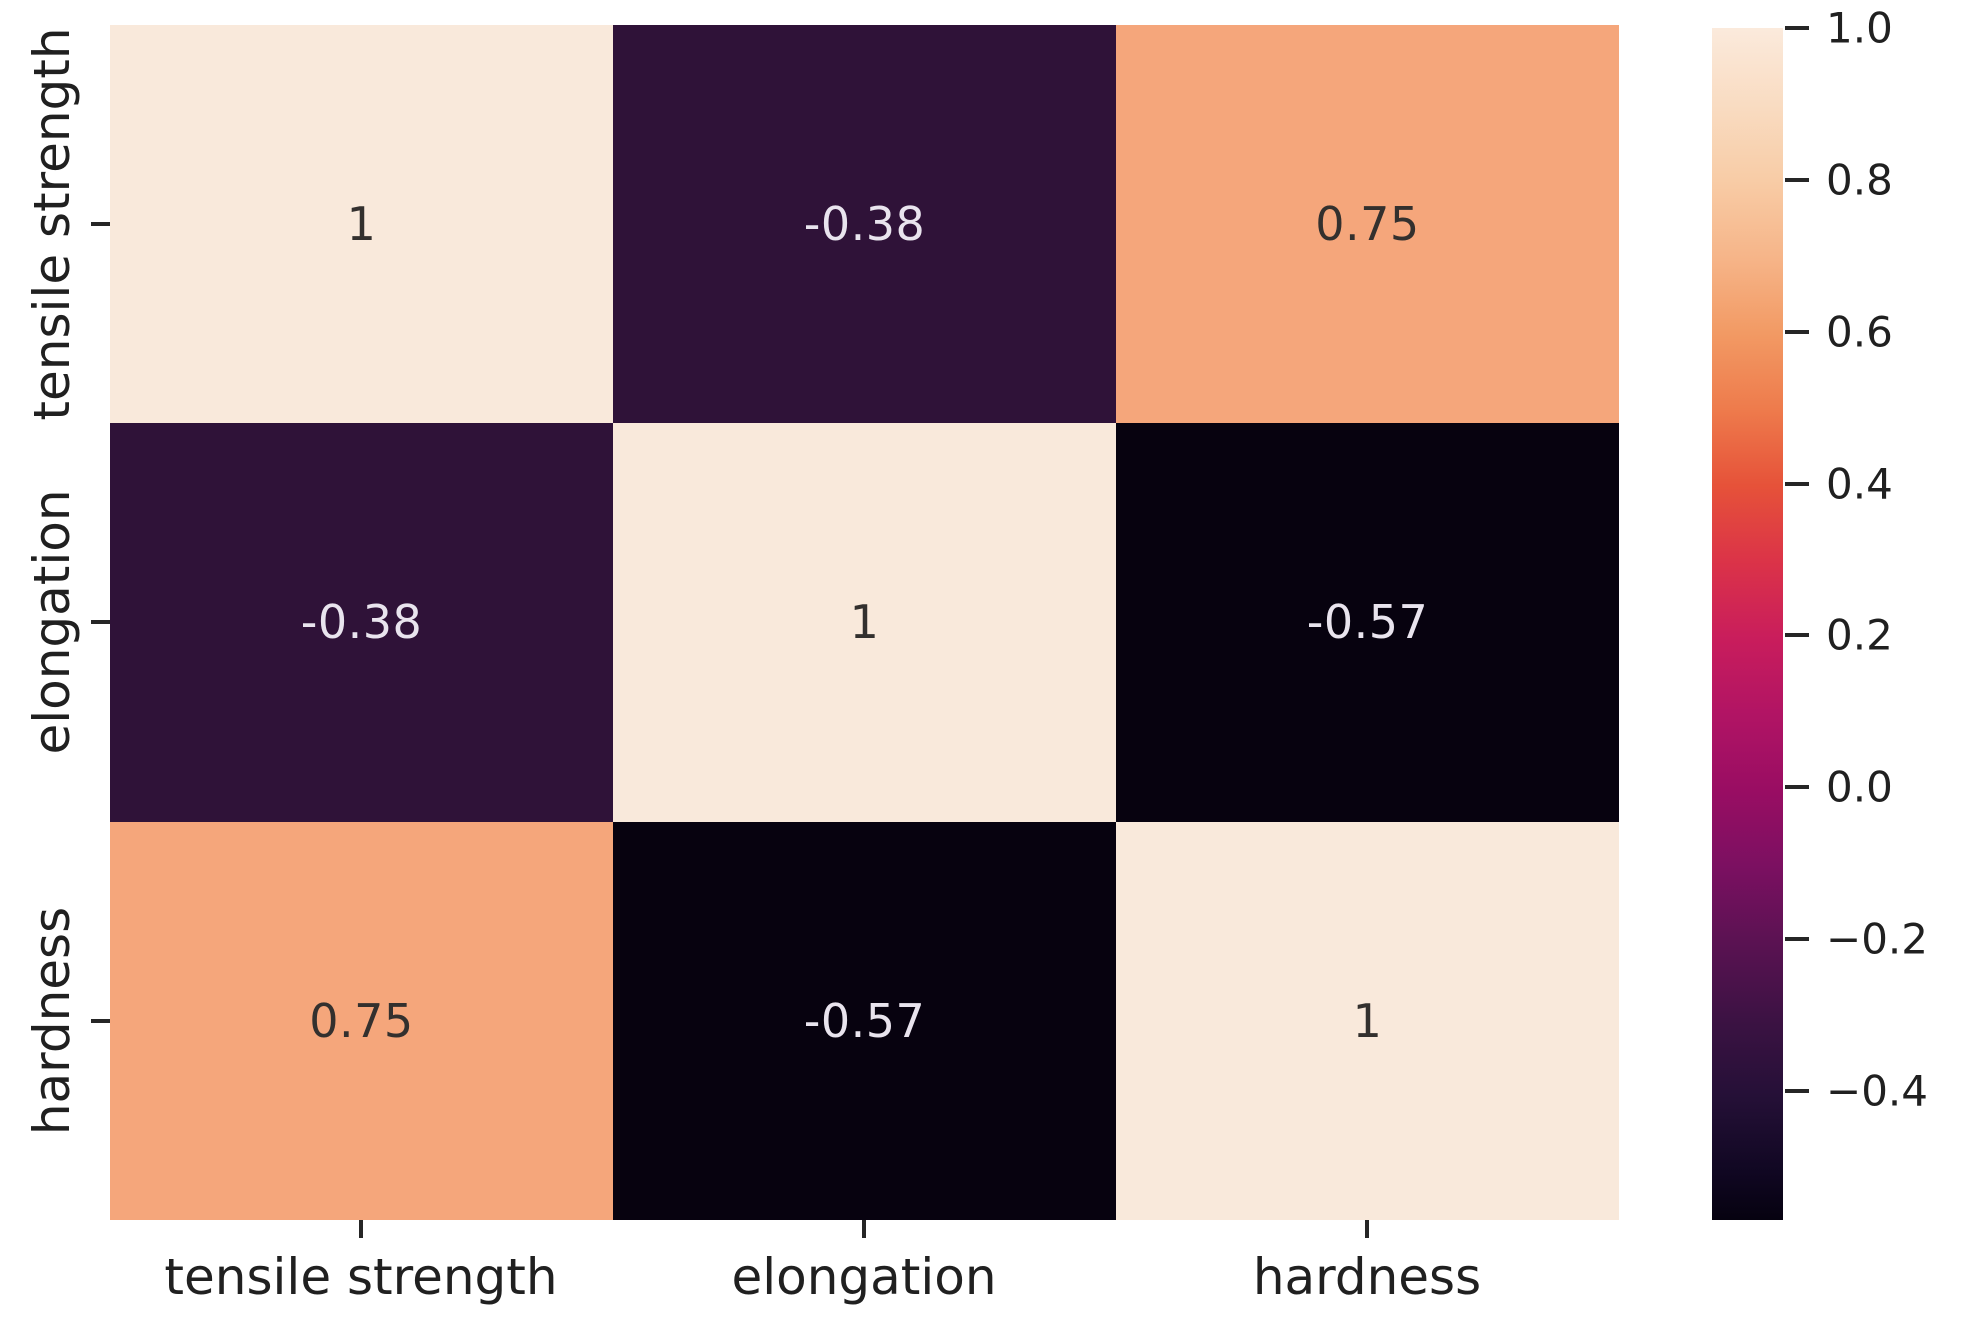  What do you see at coordinates (1367, 1020) in the screenshot?
I see `heatmap-cell-2-2: 1` at bounding box center [1367, 1020].